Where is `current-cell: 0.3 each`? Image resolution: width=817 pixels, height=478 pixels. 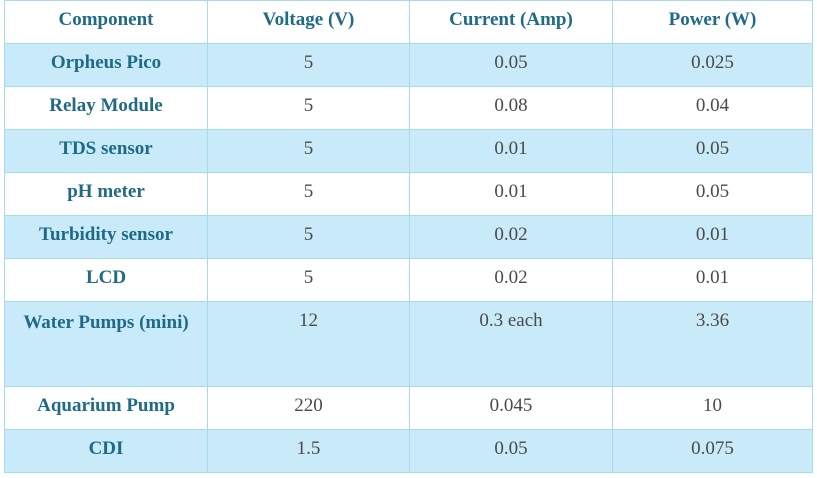 current-cell: 0.3 each is located at coordinates (511, 344).